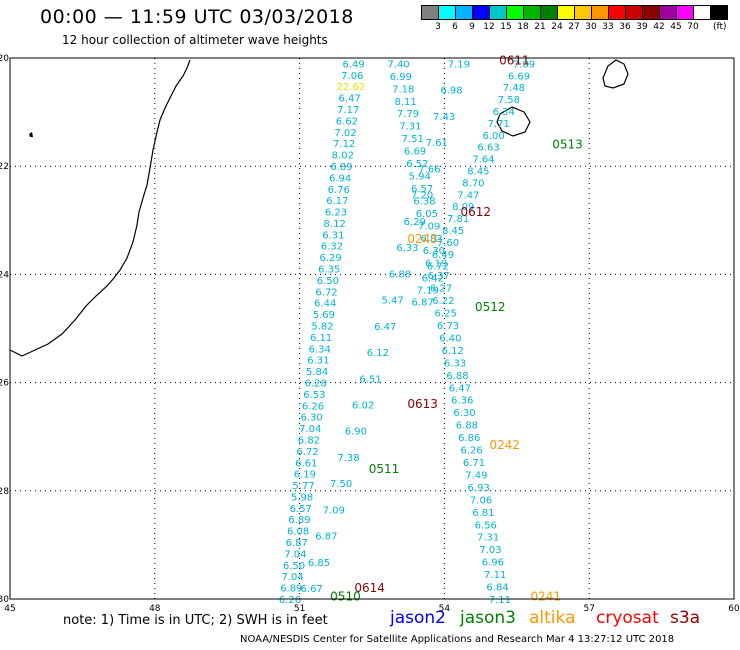  What do you see at coordinates (401, 77) in the screenshot?
I see `swh-value: 6.99` at bounding box center [401, 77].